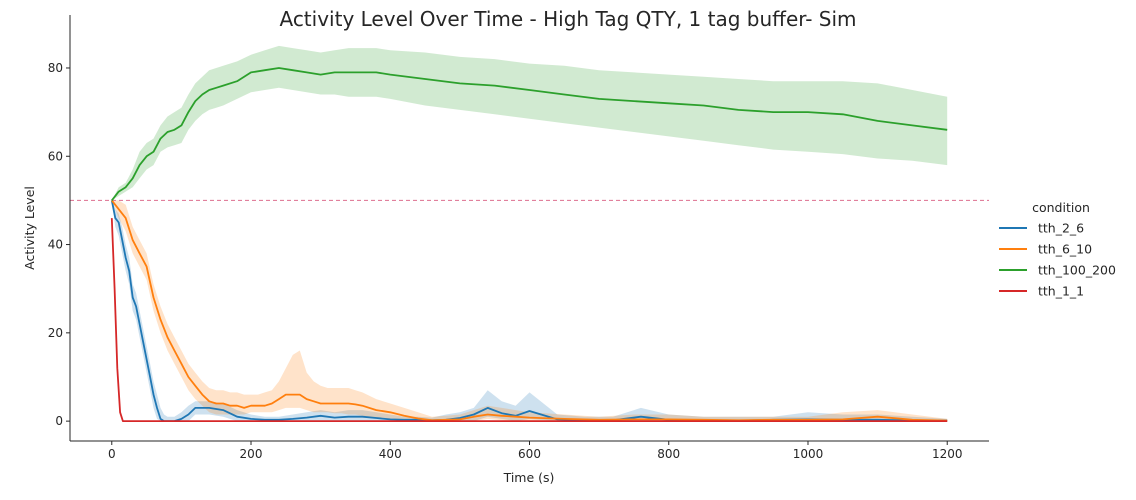 The width and height of the screenshot is (1136, 500). What do you see at coordinates (29, 228) in the screenshot?
I see `y-axis-label: Activity Level` at bounding box center [29, 228].